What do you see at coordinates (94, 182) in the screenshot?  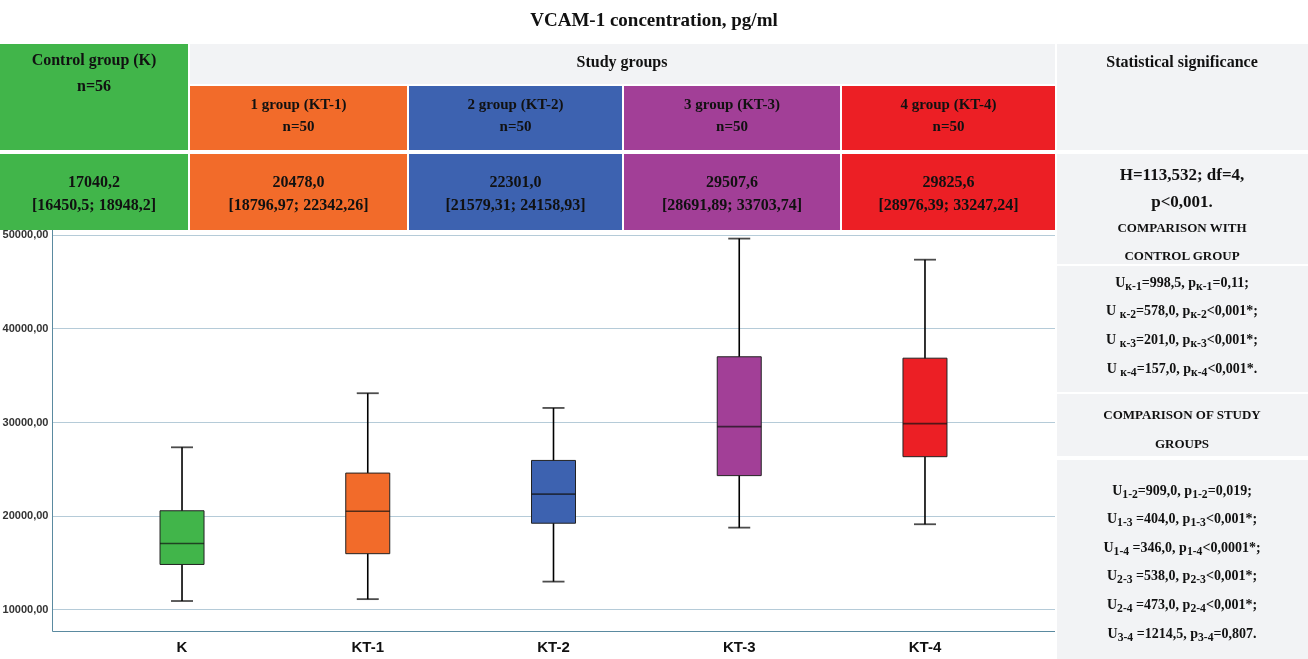 I see `text: 17040,2` at bounding box center [94, 182].